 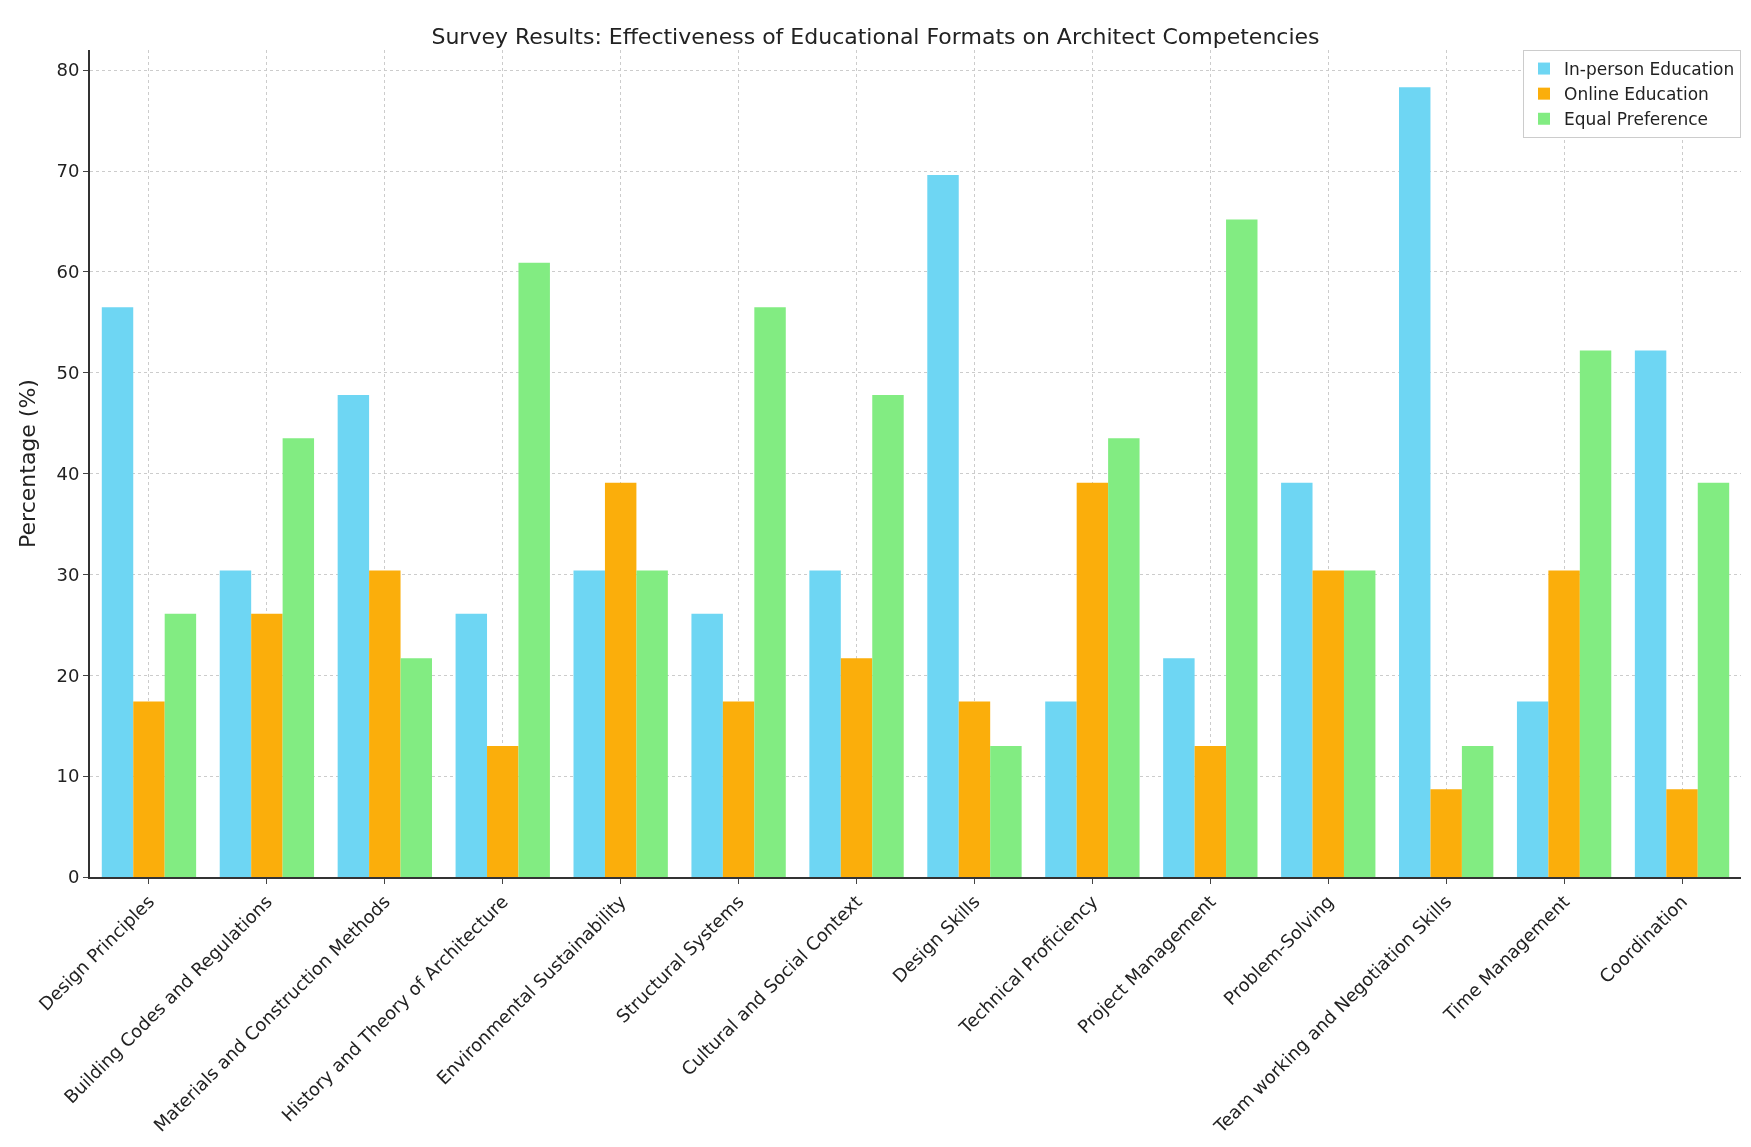 I want to click on y-tick-label: 50, so click(x=68, y=373).